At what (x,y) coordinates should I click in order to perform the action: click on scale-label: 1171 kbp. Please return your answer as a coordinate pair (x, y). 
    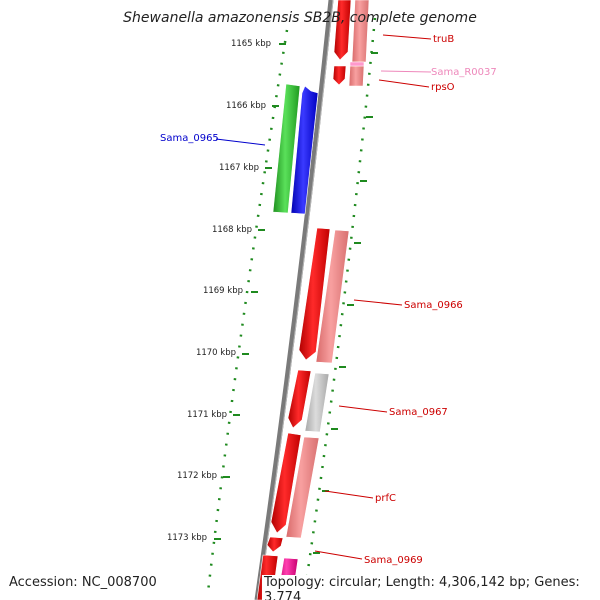
    Looking at the image, I should click on (207, 415).